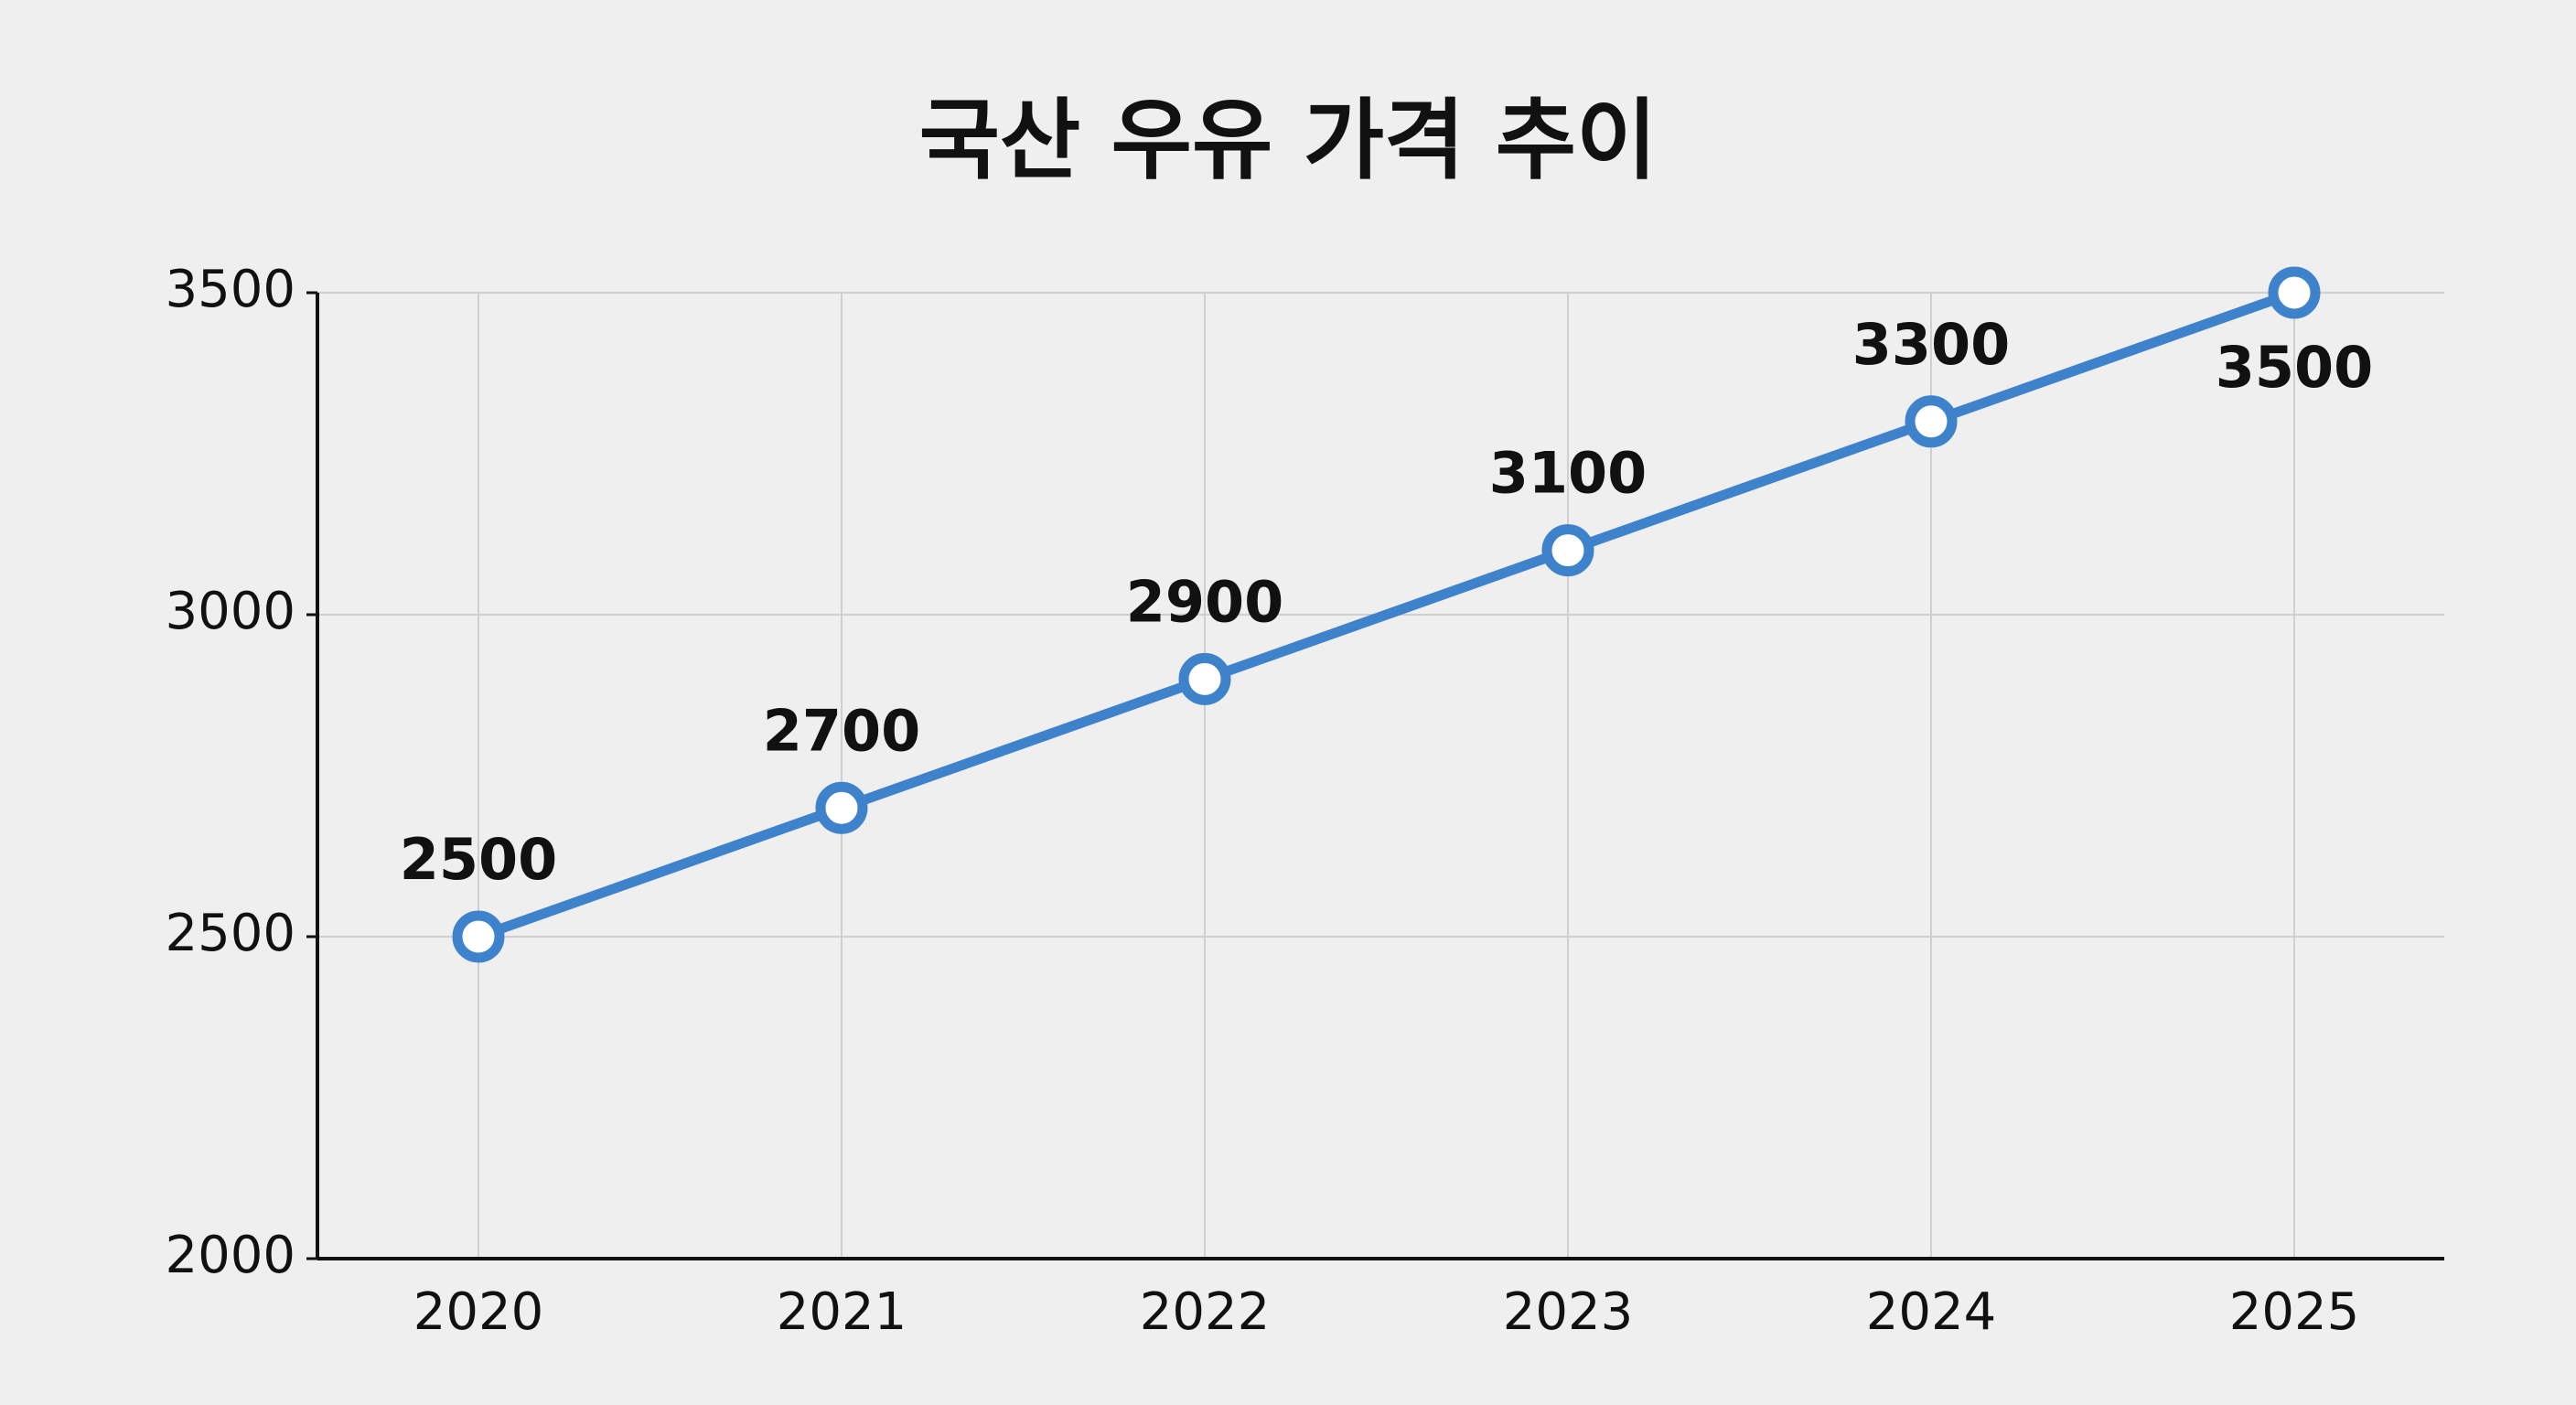  I want to click on data-label: 2900, so click(1205, 601).